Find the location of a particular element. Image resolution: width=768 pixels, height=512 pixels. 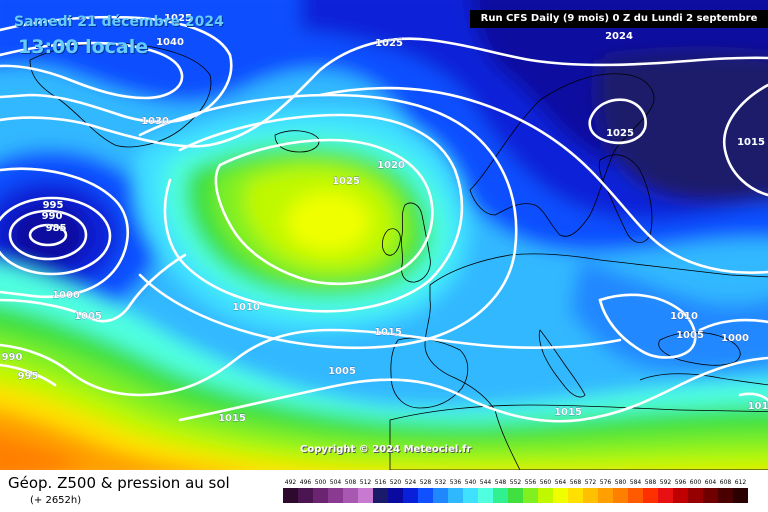

legend-item: 536 is located at coordinates (455, 490).